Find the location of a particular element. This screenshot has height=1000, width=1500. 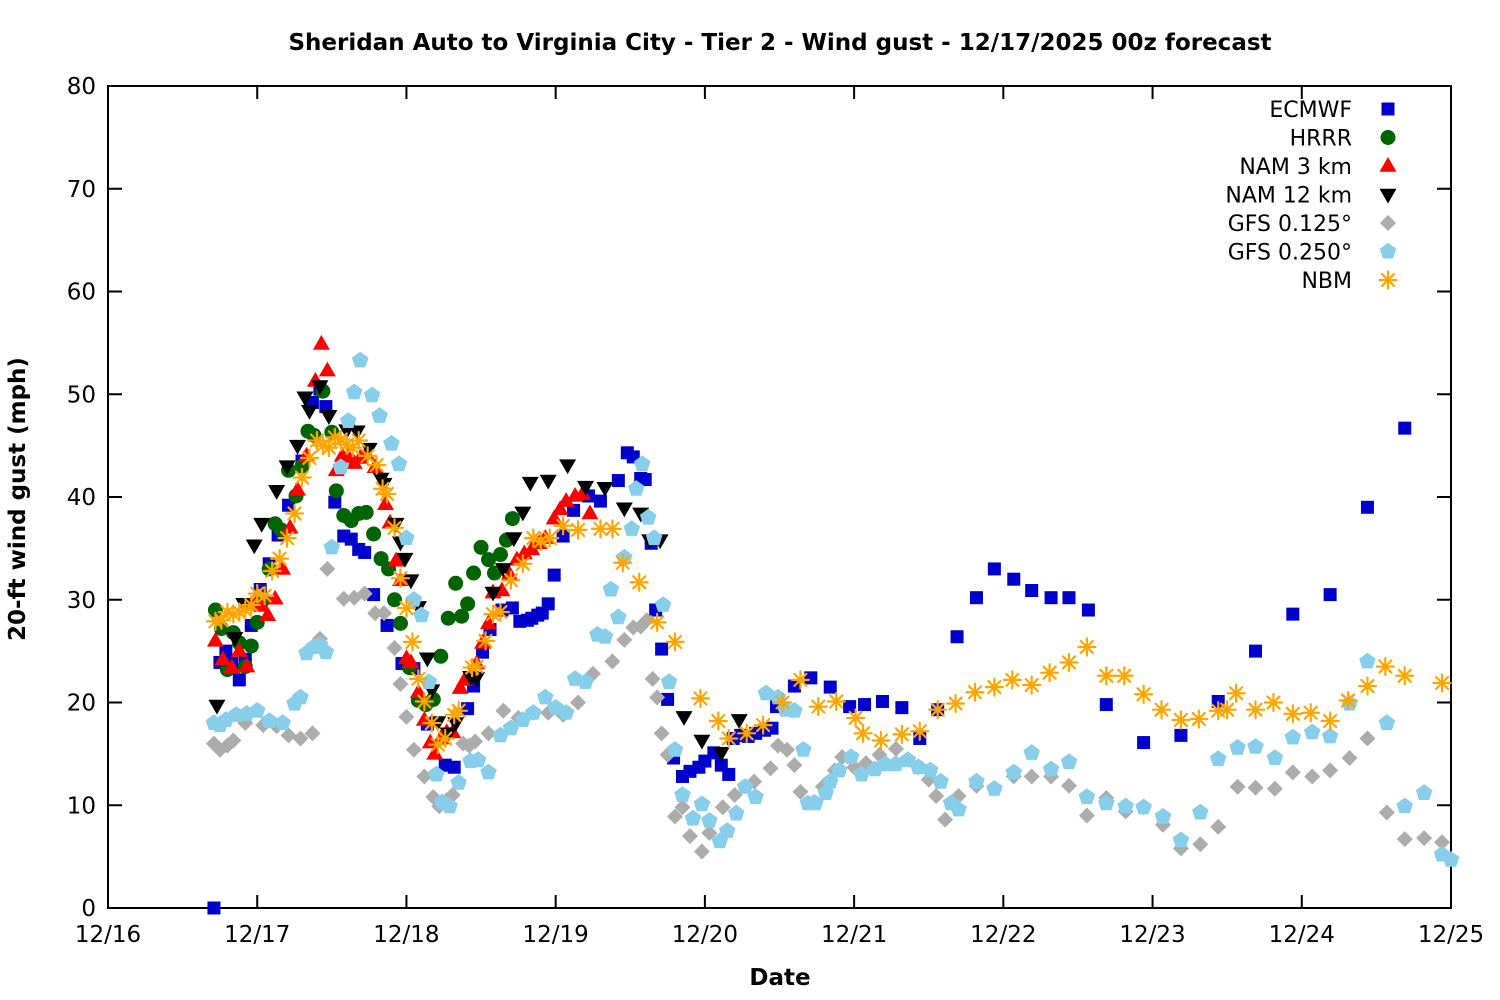

x-tick-label: 12/17 is located at coordinates (257, 935).